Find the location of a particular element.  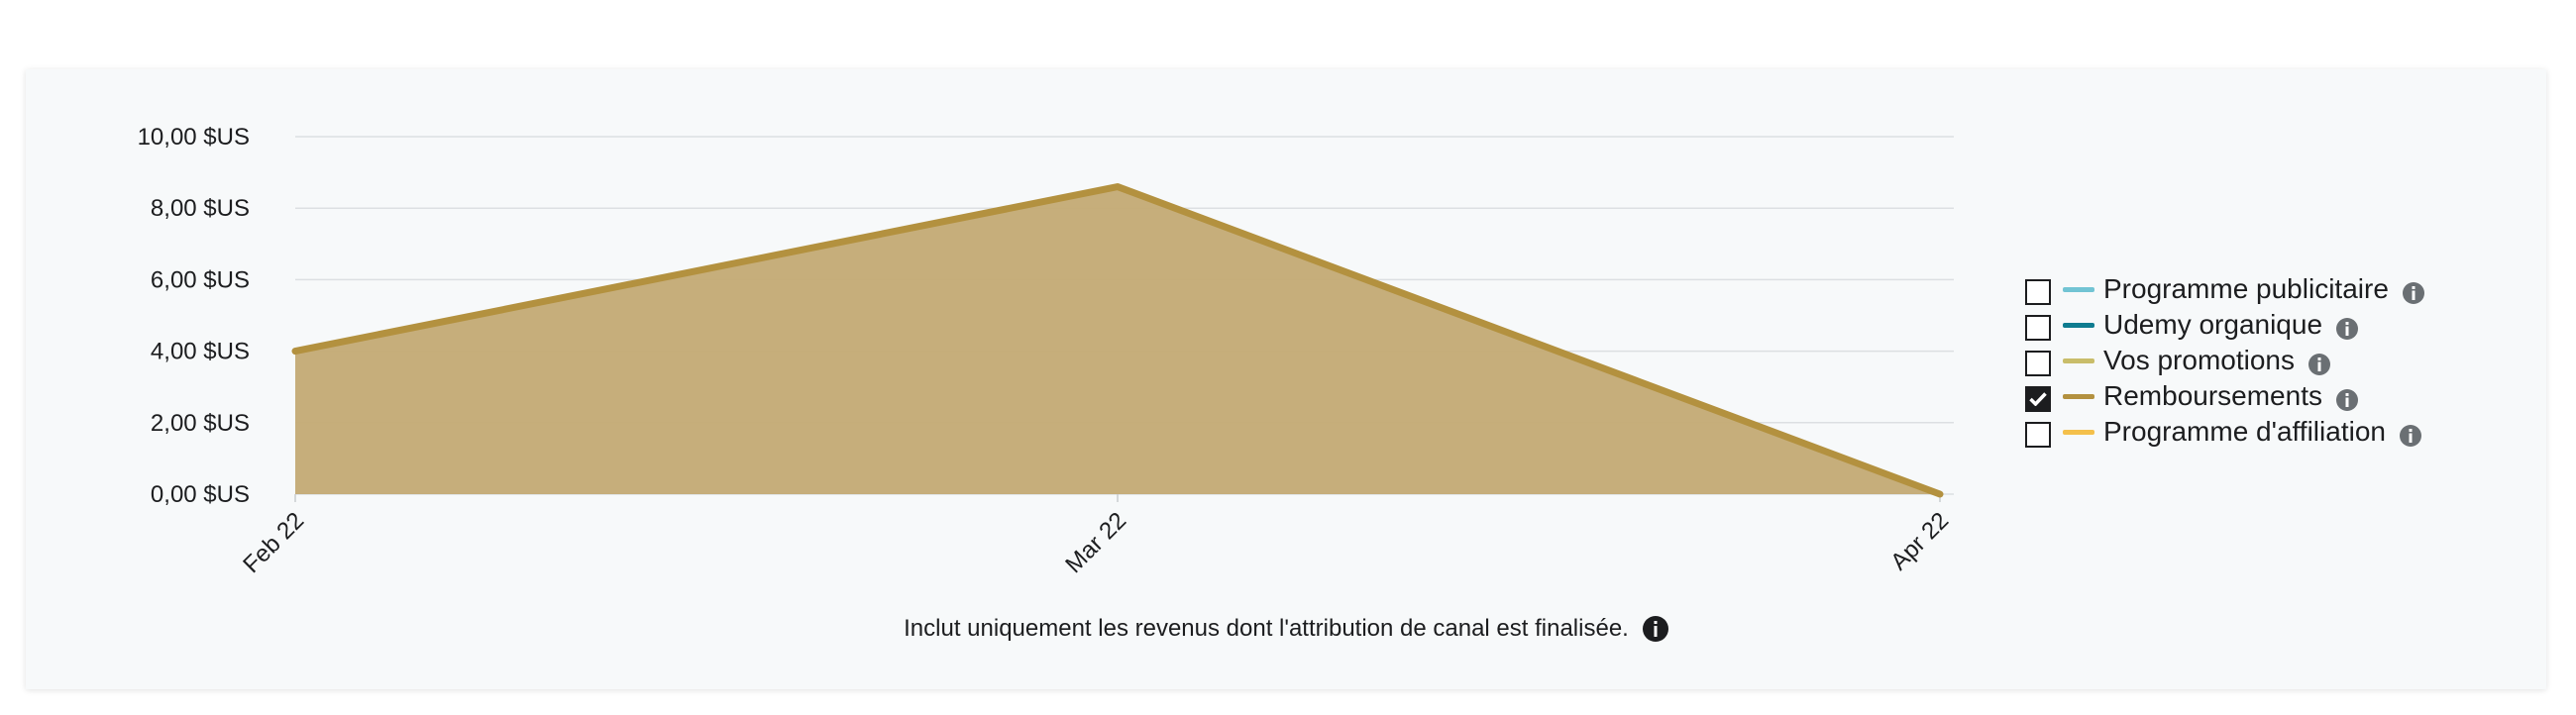

y-tick-label: 8,00 $US is located at coordinates (200, 208).